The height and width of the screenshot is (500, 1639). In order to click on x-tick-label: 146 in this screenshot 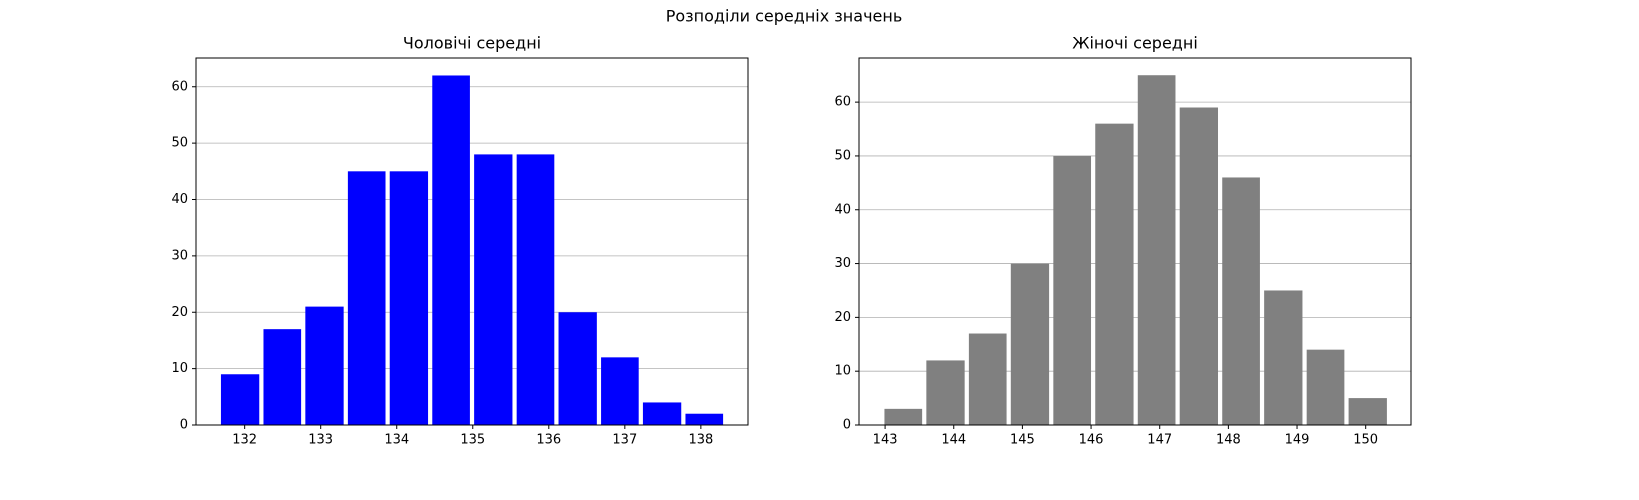, I will do `click(1091, 440)`.